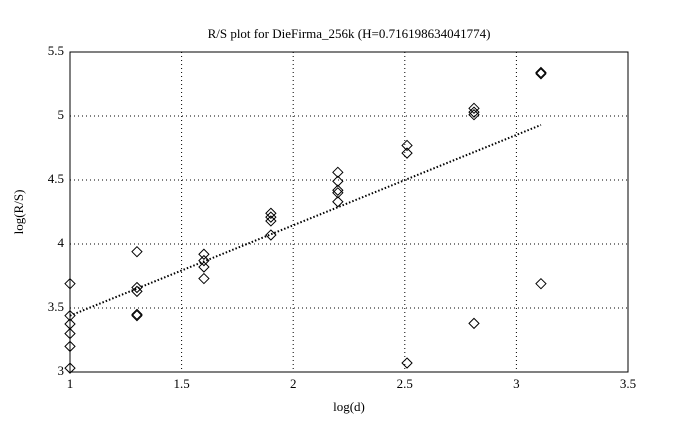 The height and width of the screenshot is (430, 686). I want to click on x-tick-label: 1.5, so click(181, 383).